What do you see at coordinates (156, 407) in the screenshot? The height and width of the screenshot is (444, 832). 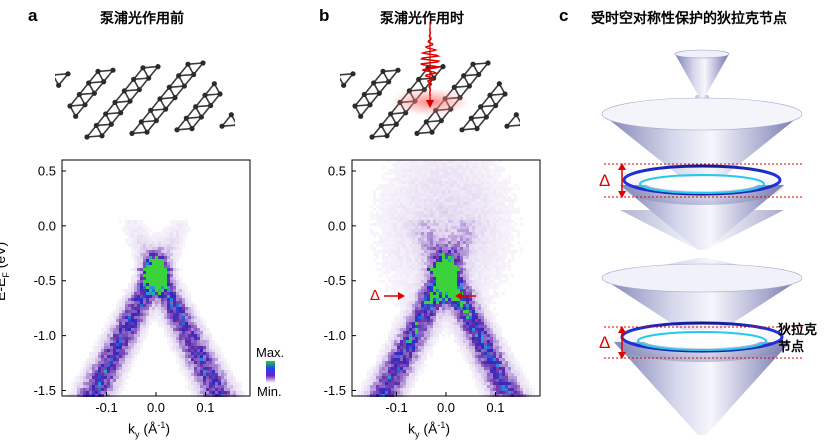 I see `x-tick-label: 0.0` at bounding box center [156, 407].